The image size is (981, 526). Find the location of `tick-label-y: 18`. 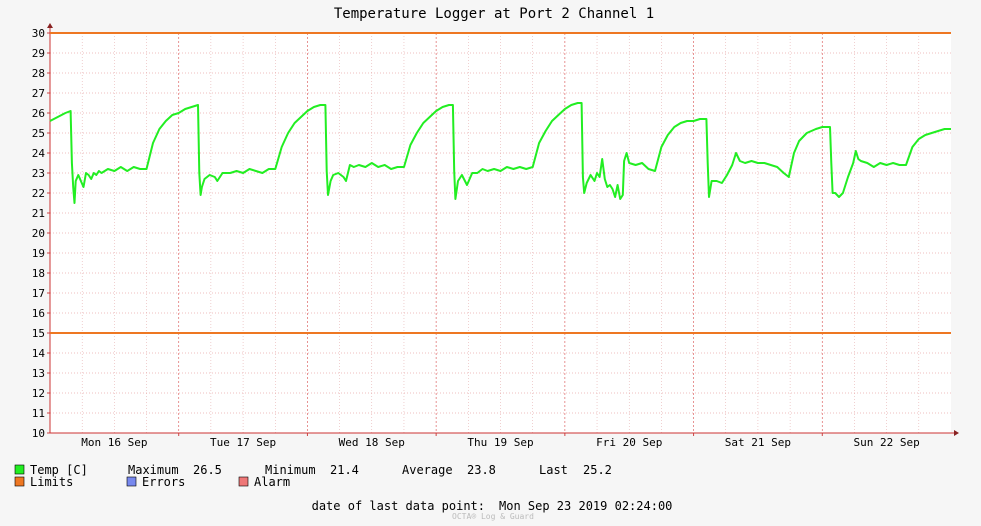

tick-label-y: 18 is located at coordinates (38, 273).